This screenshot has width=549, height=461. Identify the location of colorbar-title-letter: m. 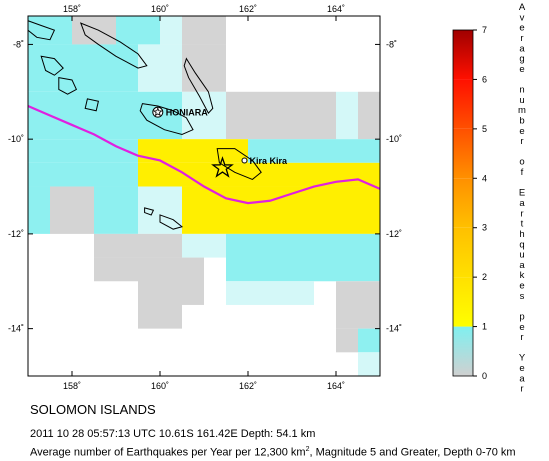
(522, 110).